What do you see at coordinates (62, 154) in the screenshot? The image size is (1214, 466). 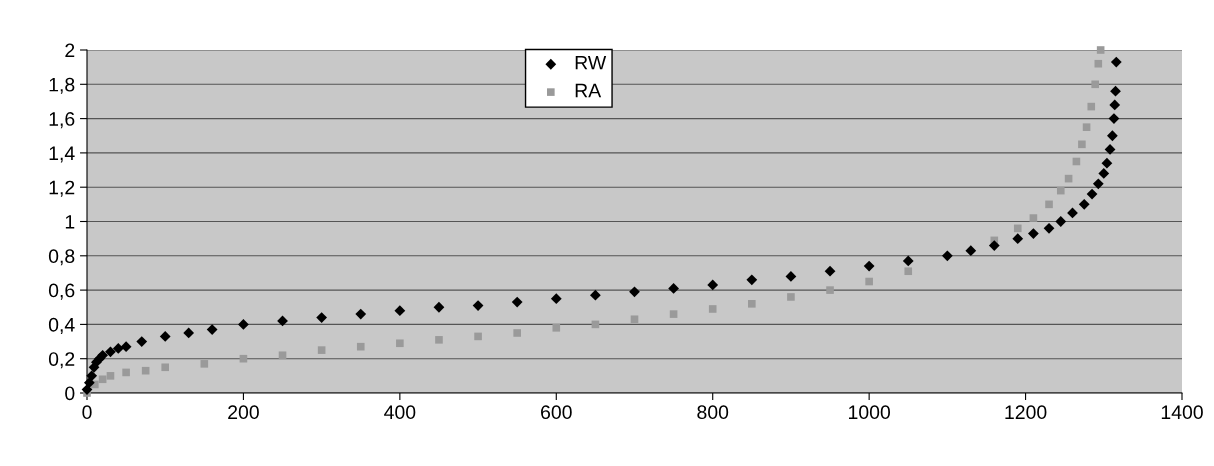 I see `y-tick-label: 1,4` at bounding box center [62, 154].